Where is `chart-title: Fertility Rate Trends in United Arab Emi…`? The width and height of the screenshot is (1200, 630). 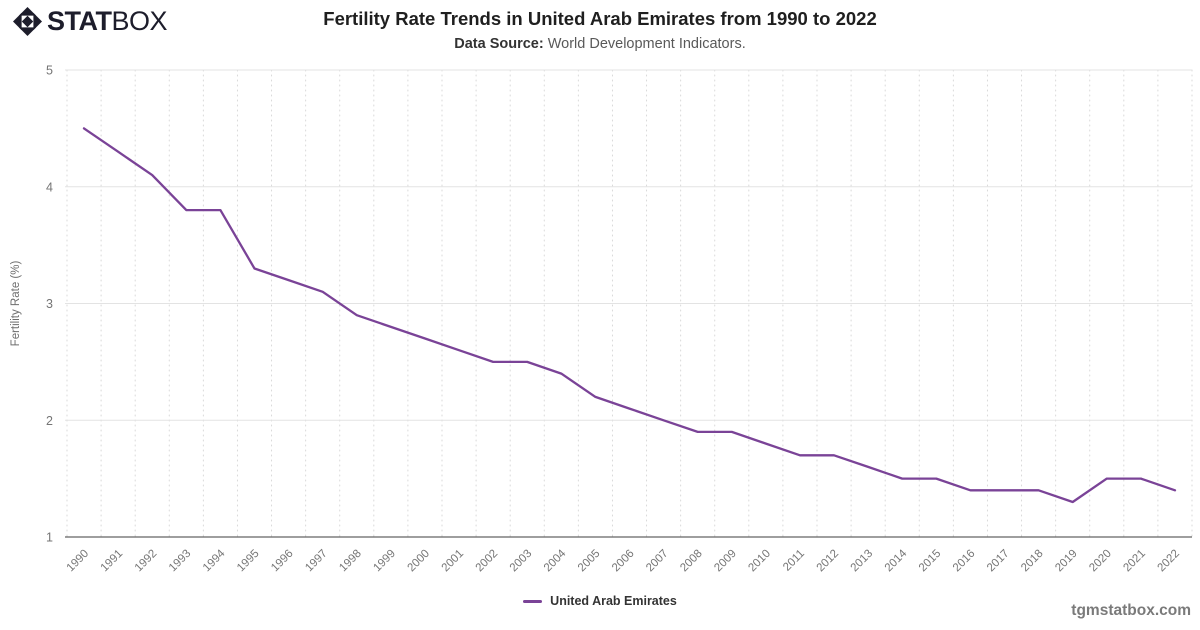 chart-title: Fertility Rate Trends in United Arab Emi… is located at coordinates (600, 18).